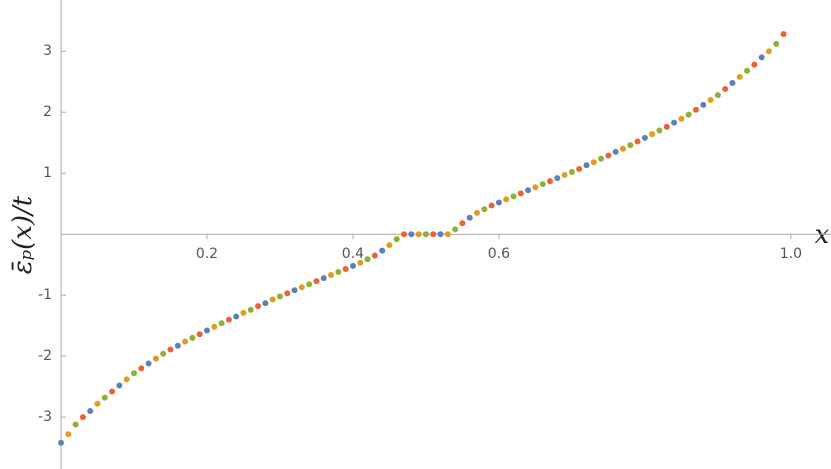 This screenshot has height=469, width=831. Describe the element at coordinates (822, 235) in the screenshot. I see `x-axis-label: x` at that location.